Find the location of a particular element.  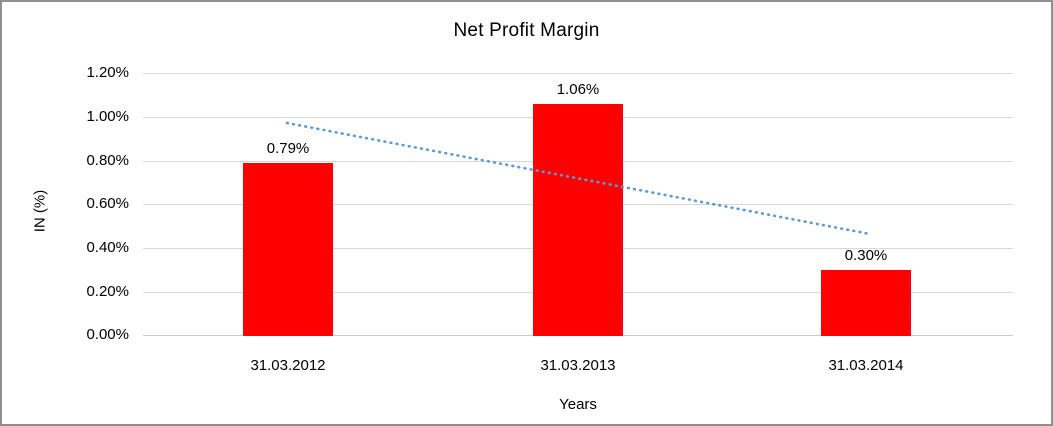

bar-group: 0.79% is located at coordinates (288, 238).